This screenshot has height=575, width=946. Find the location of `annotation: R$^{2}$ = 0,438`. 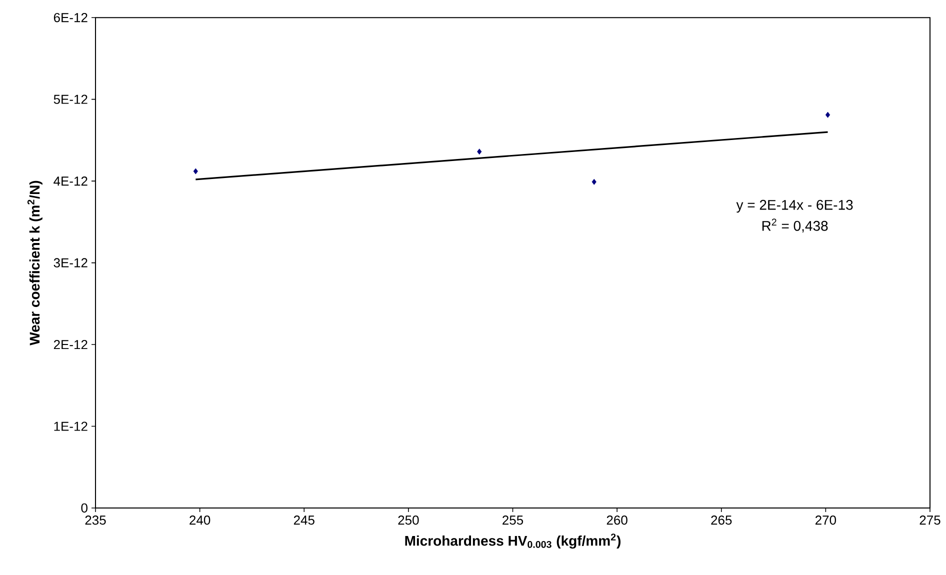

annotation: R$^{2}$ = 0,438 is located at coordinates (795, 225).